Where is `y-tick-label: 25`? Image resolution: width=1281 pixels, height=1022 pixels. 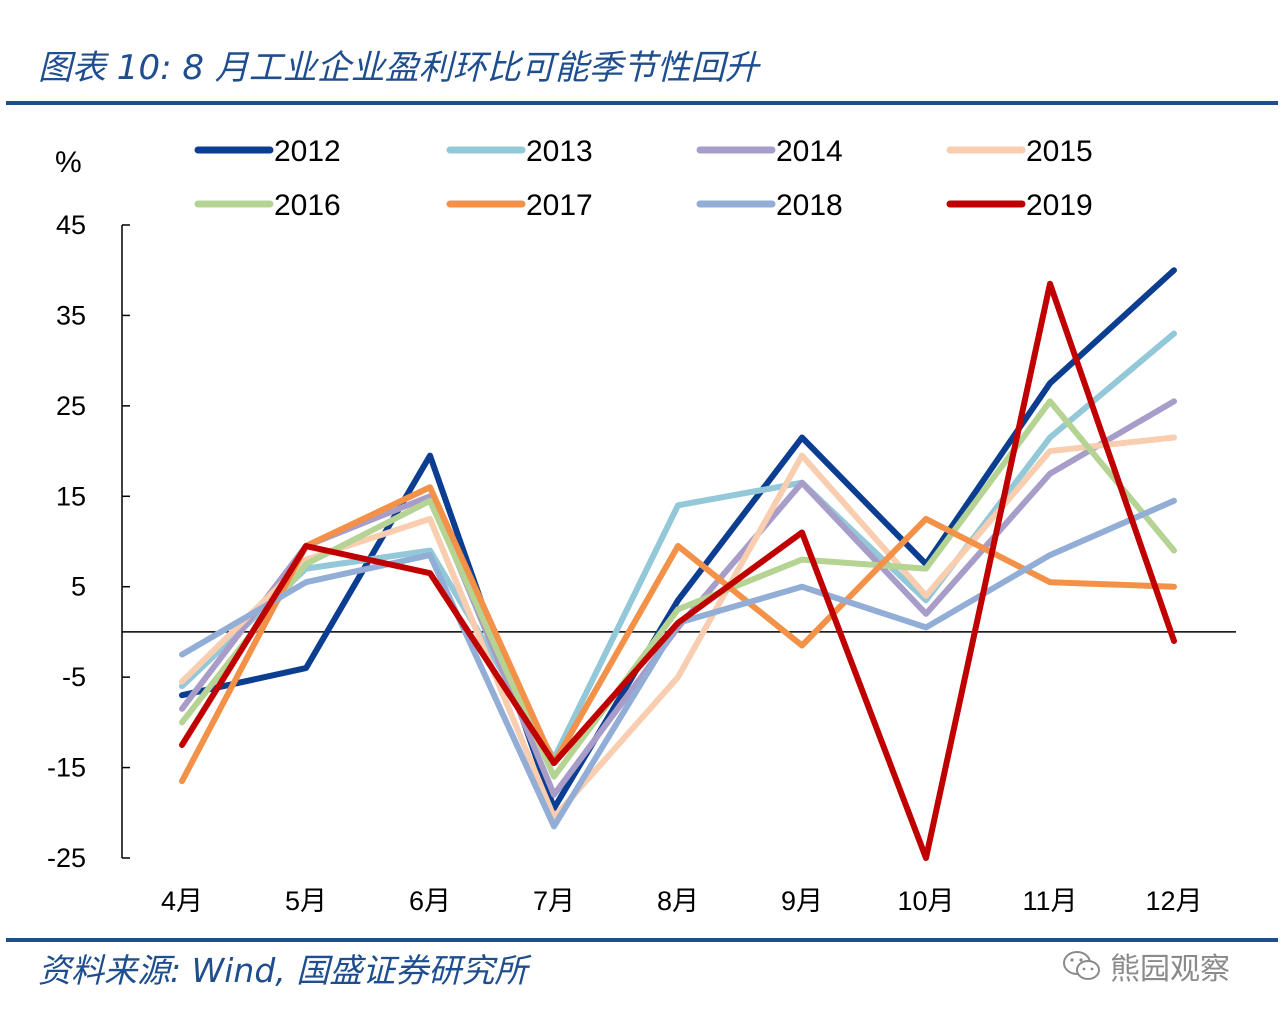 y-tick-label: 25 is located at coordinates (71, 406).